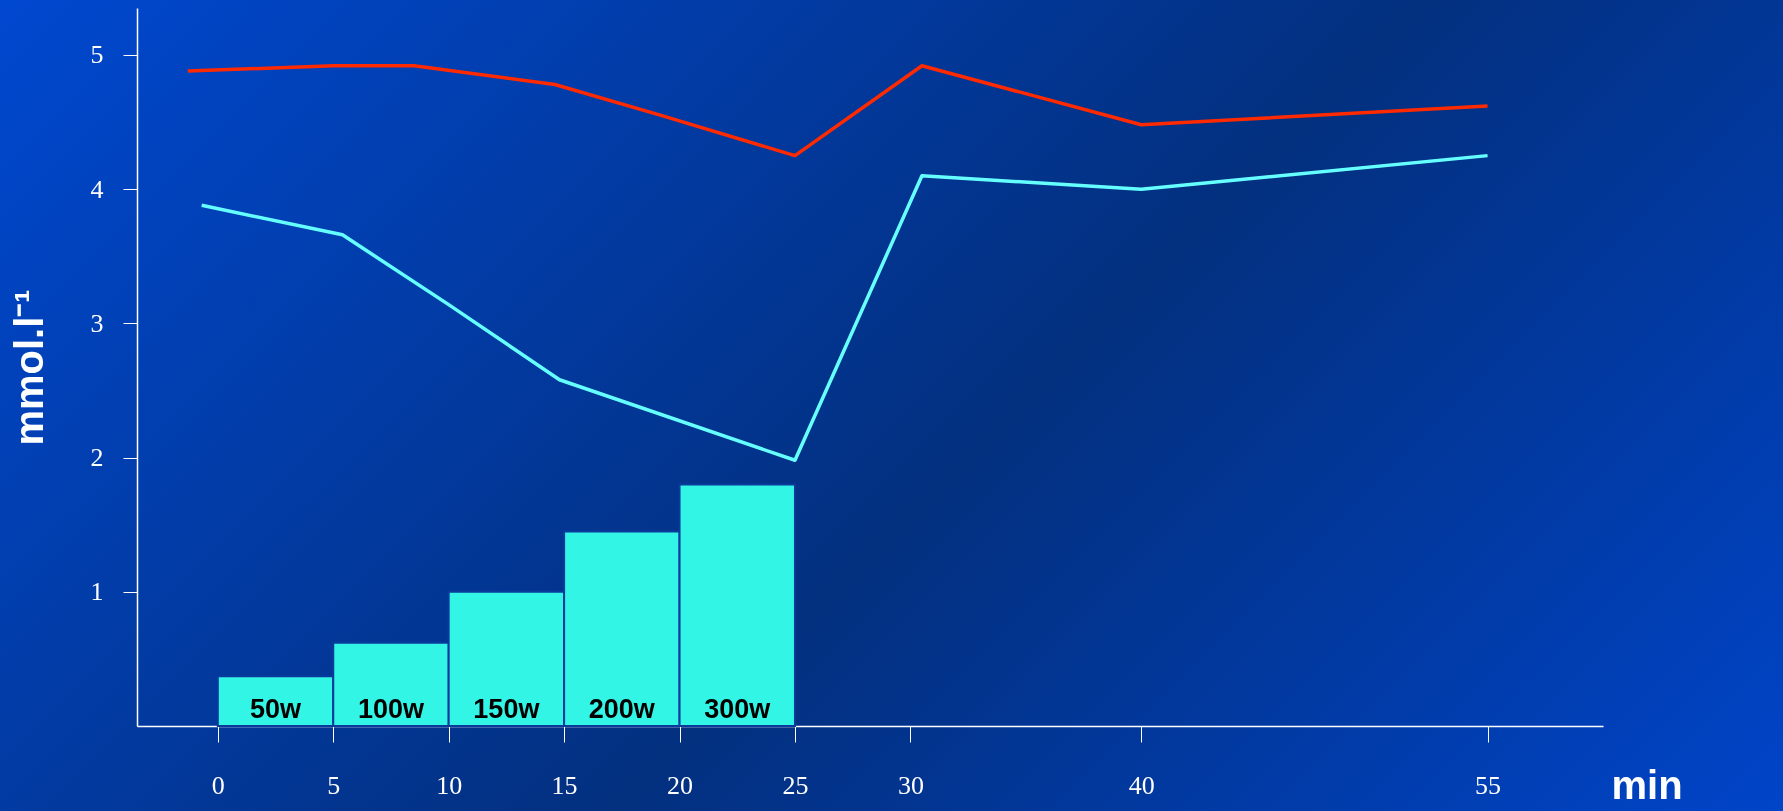 Image resolution: width=1783 pixels, height=811 pixels. I want to click on y-tick-label: 2, so click(97, 458).